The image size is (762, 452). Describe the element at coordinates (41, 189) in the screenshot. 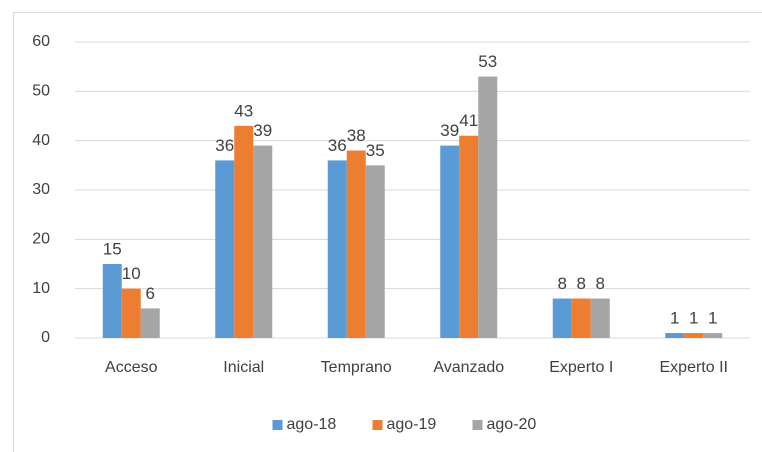

I see `y-tick-label: 30` at that location.